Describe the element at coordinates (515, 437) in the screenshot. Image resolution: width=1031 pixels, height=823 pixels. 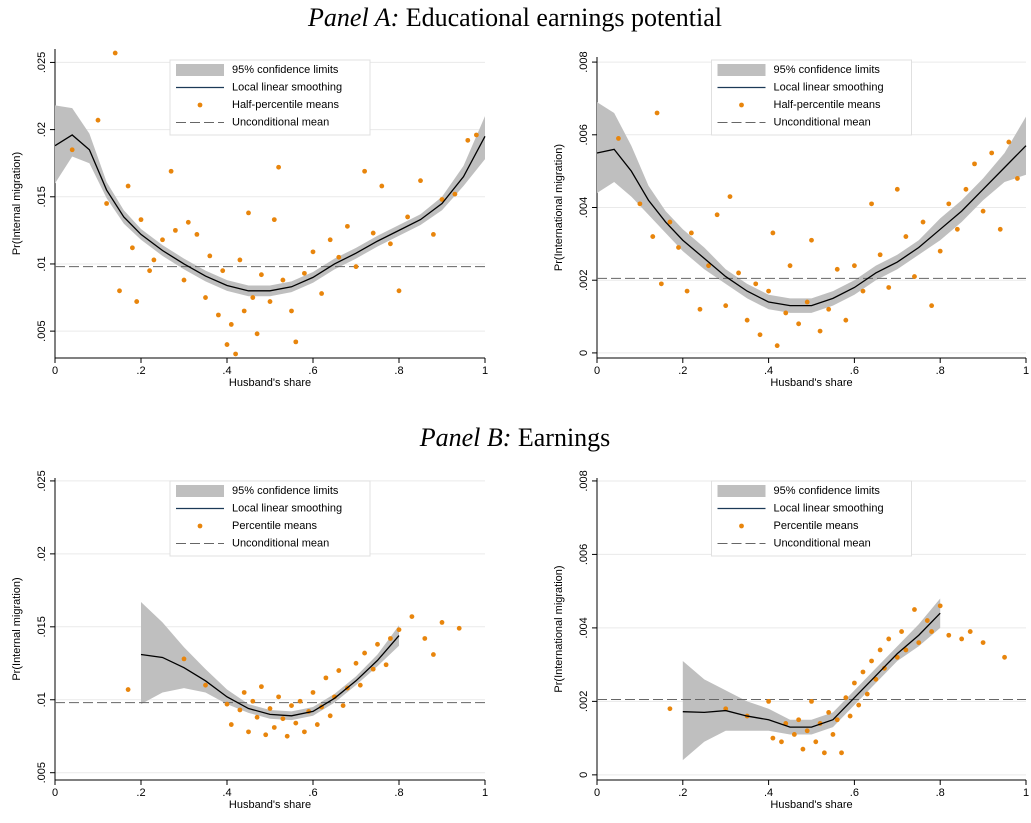
I see `panel-title: Panel B: Earnings` at that location.